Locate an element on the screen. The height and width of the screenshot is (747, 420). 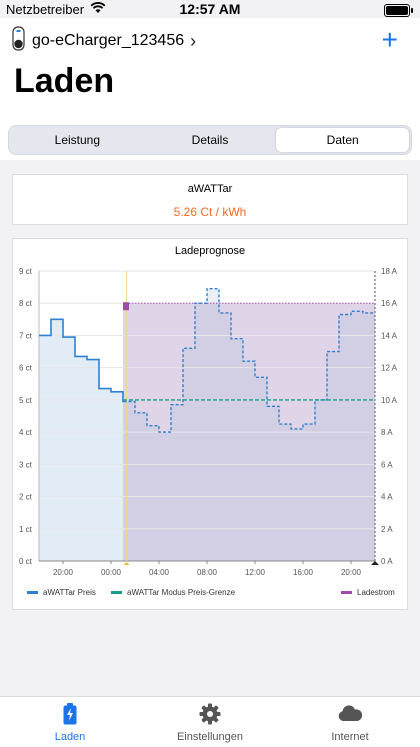
carrier-label: Netzbetreiber is located at coordinates (45, 9).